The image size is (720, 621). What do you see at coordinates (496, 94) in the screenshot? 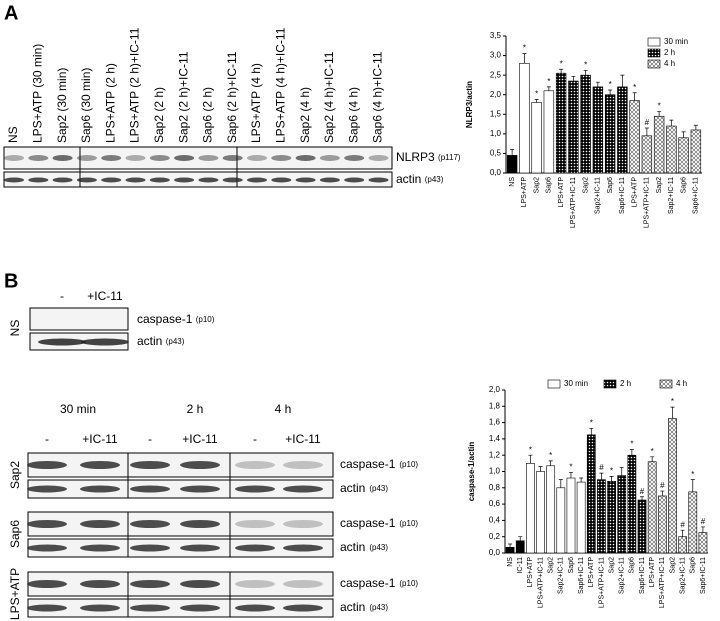
I see `y-tick-label: 2,0` at bounding box center [496, 94].